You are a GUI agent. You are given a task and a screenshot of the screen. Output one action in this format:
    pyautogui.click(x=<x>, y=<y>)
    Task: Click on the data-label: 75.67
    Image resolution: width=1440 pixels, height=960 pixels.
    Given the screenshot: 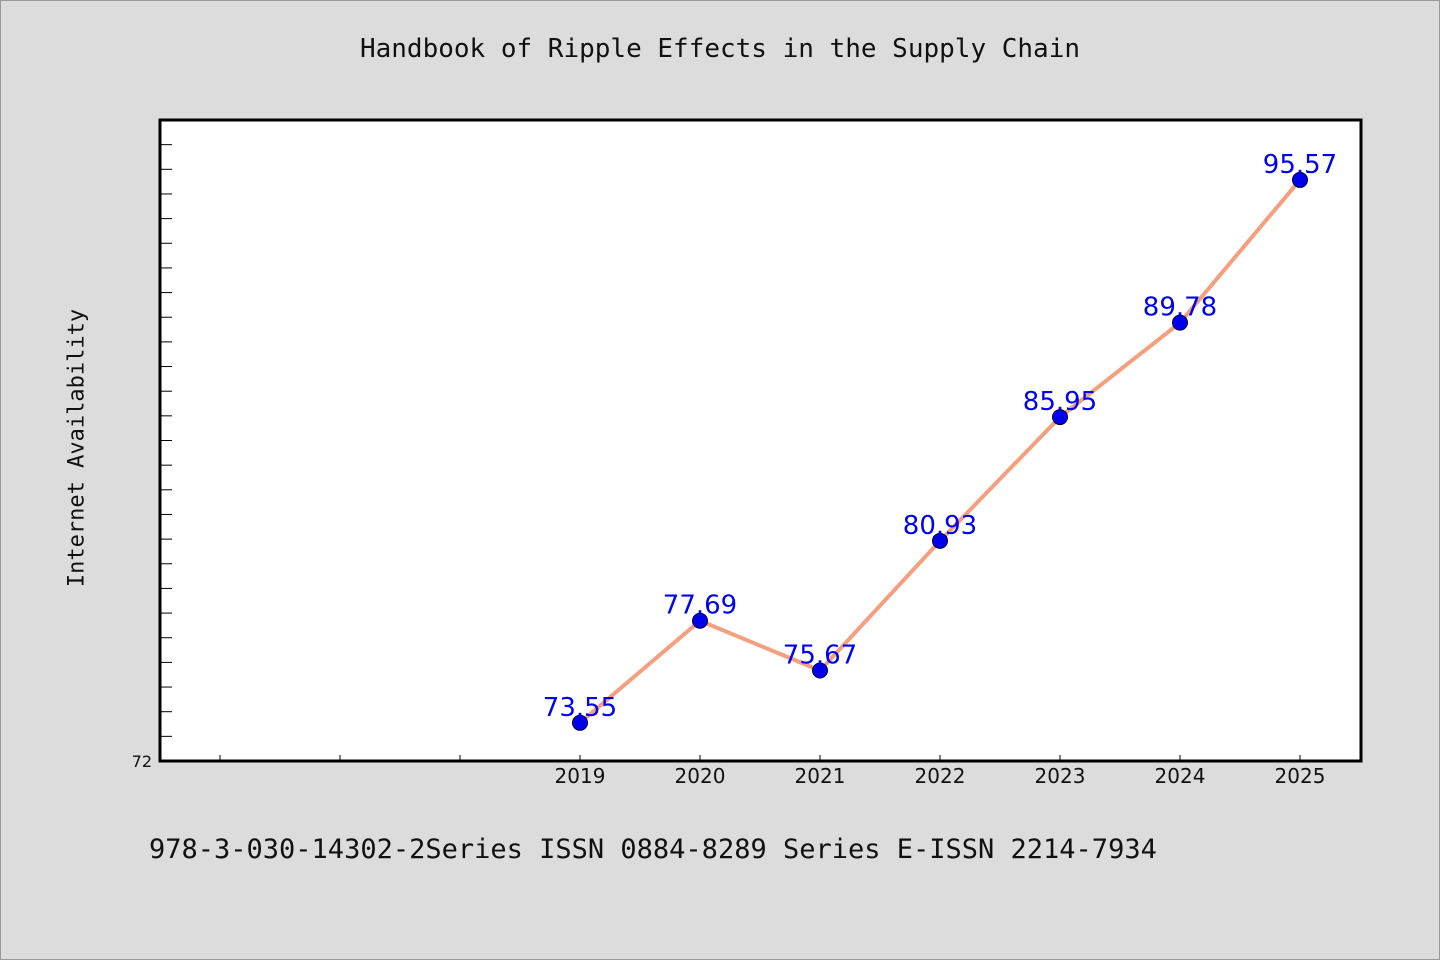 What is the action you would take?
    pyautogui.click(x=820, y=656)
    